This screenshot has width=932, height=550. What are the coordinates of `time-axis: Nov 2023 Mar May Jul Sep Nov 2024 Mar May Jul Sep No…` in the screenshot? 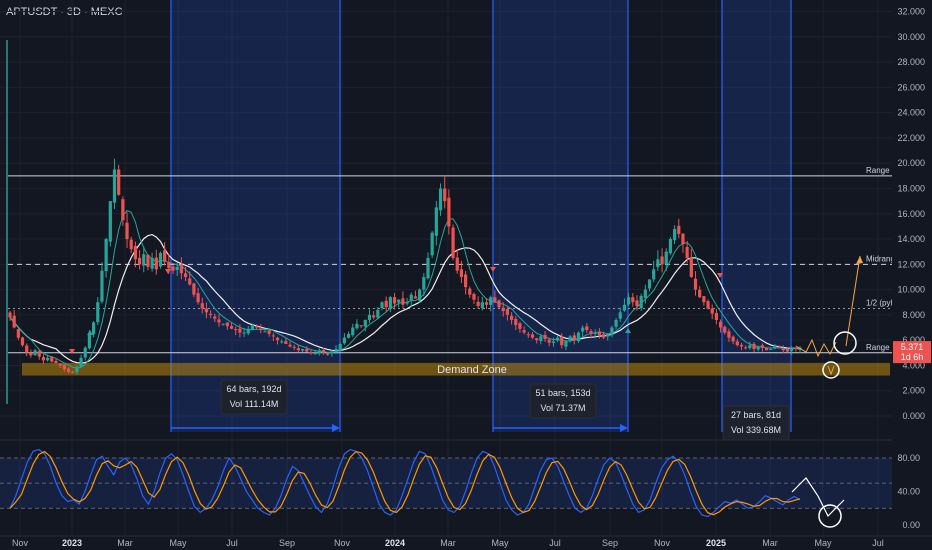 It's located at (466, 541).